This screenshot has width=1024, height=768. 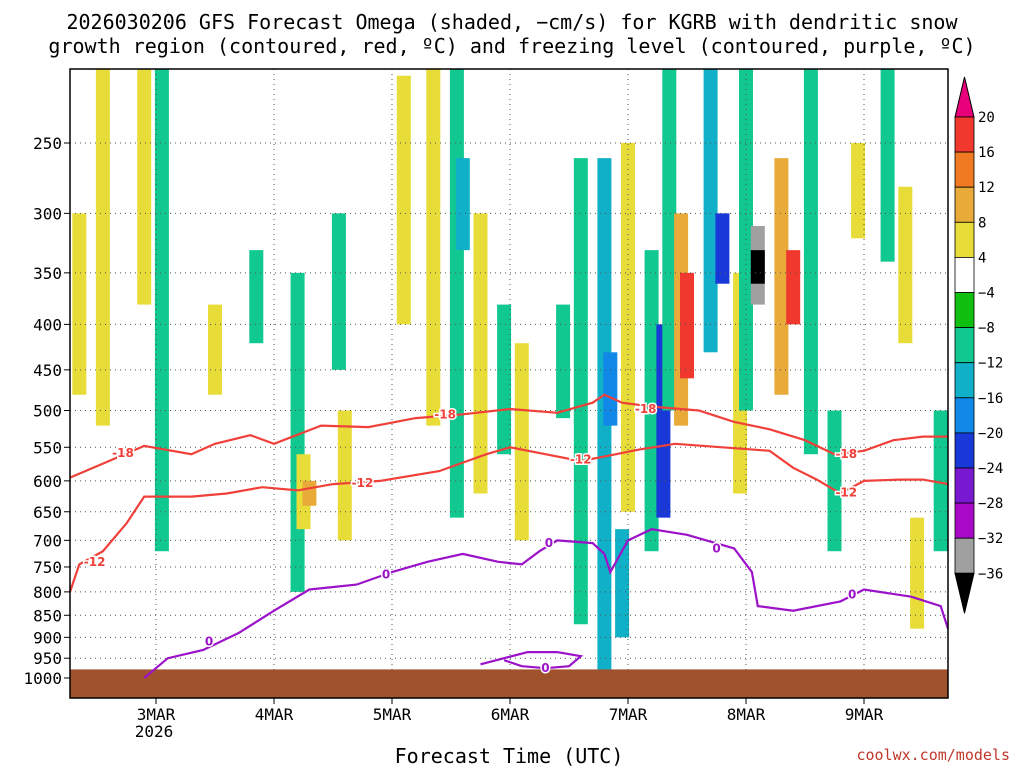 What do you see at coordinates (986, 118) in the screenshot?
I see `colorbar-label-0: 20` at bounding box center [986, 118].